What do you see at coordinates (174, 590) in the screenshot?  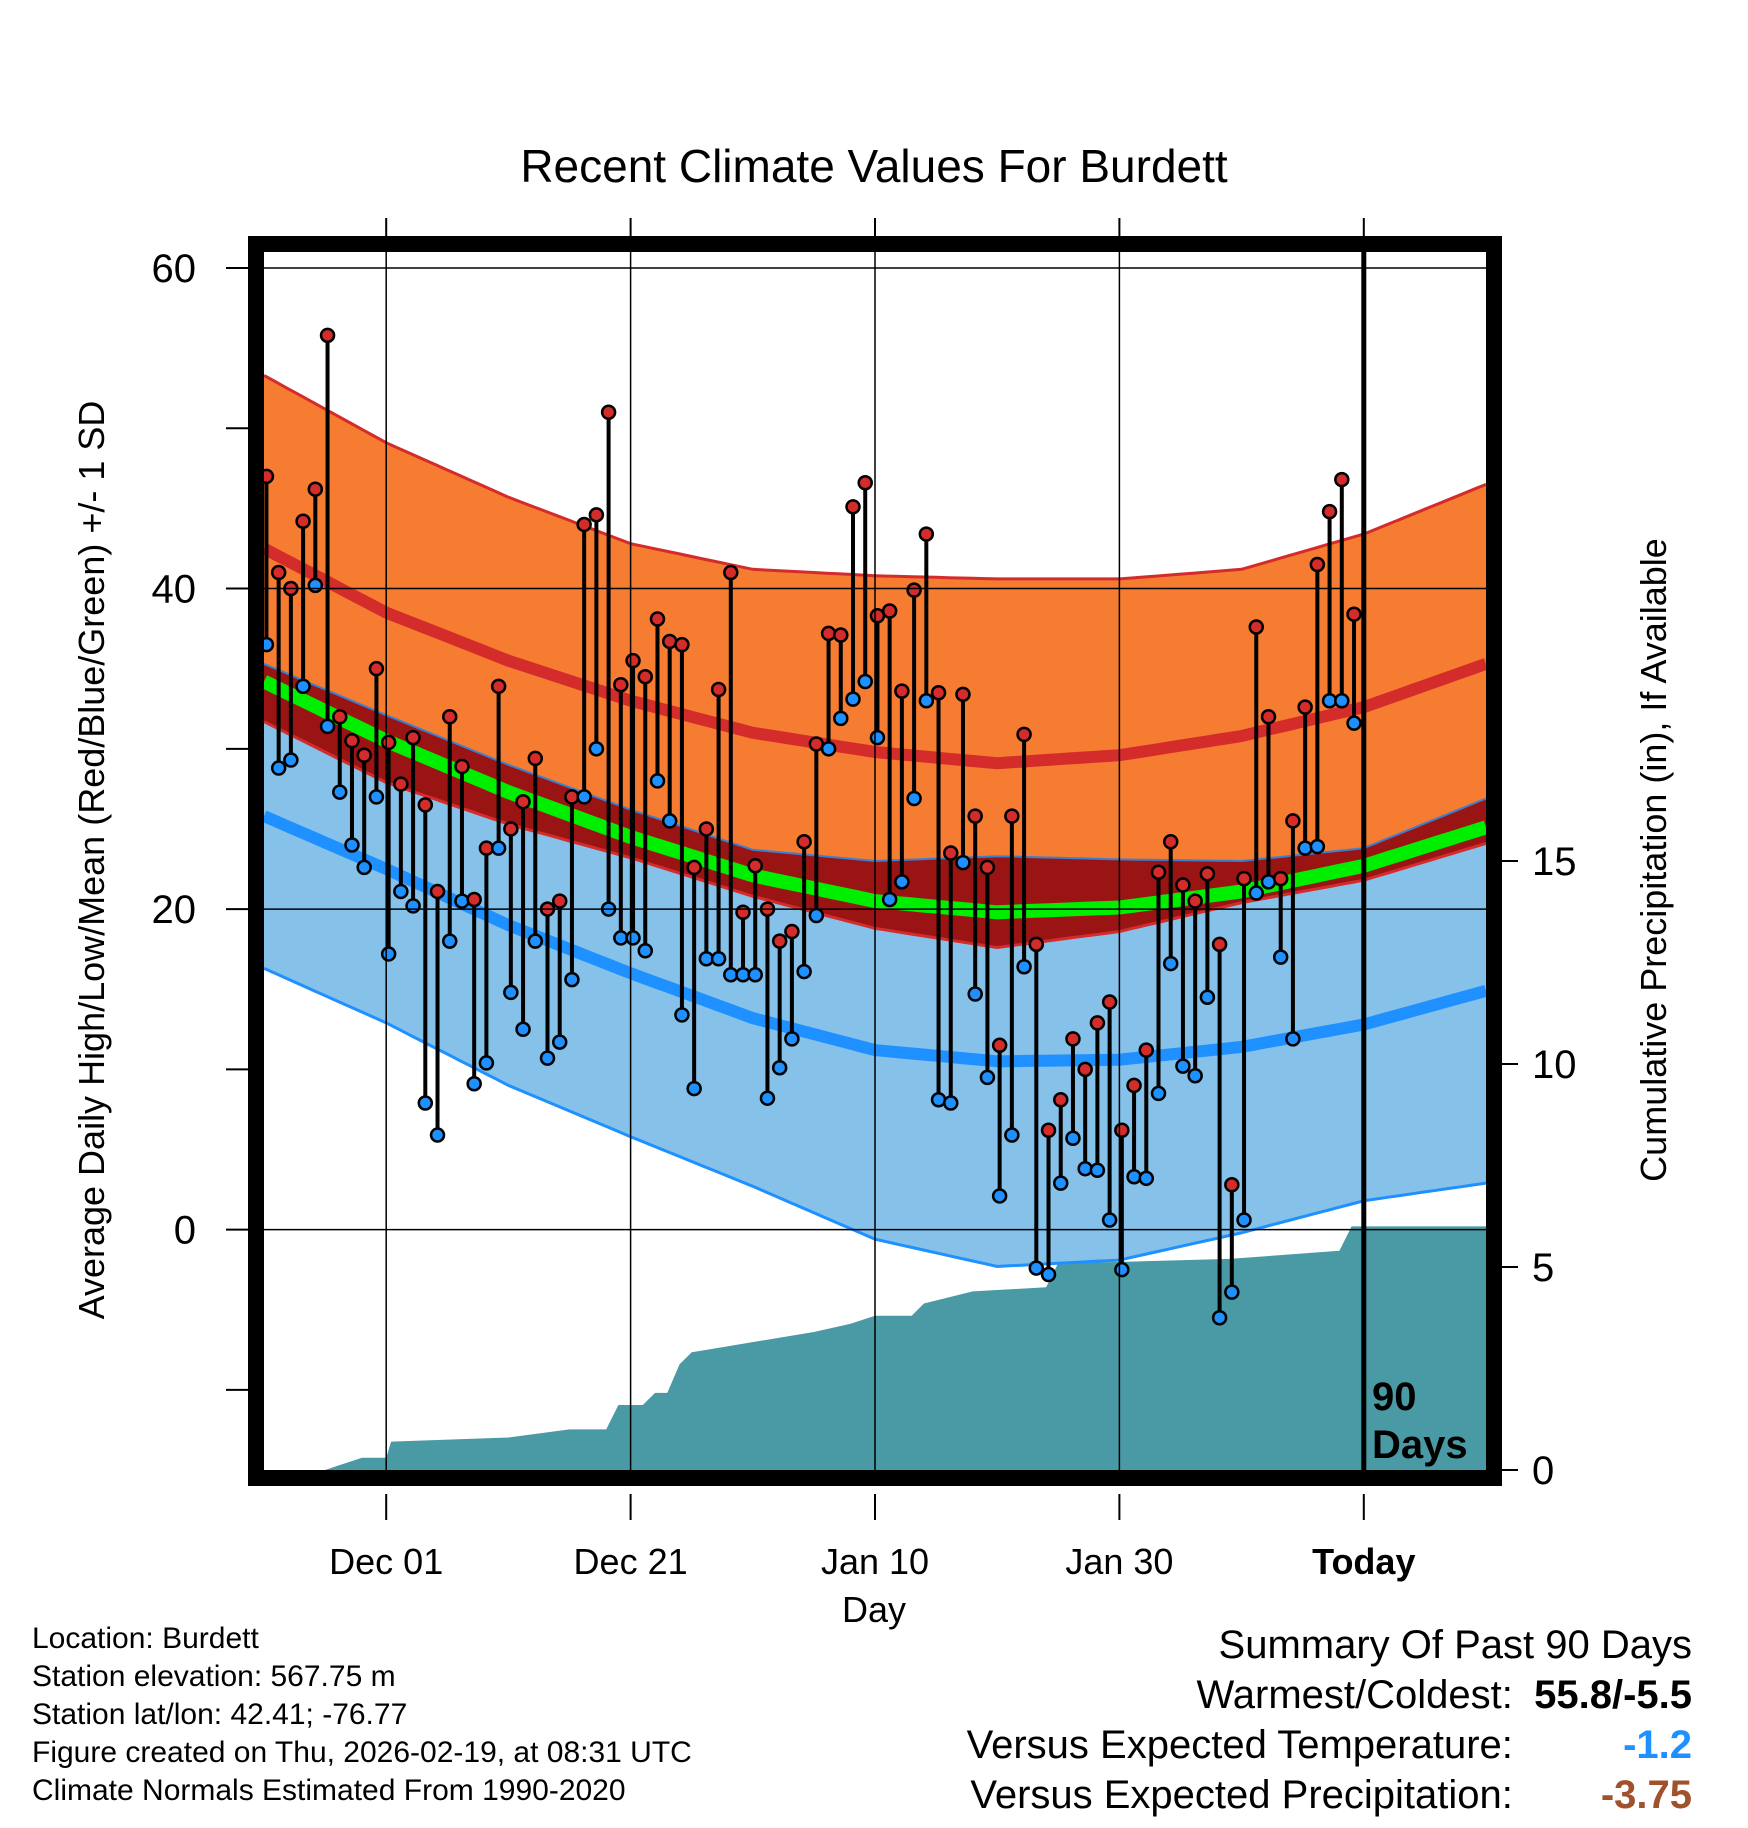 I see `y-tick-label: 40` at bounding box center [174, 590].